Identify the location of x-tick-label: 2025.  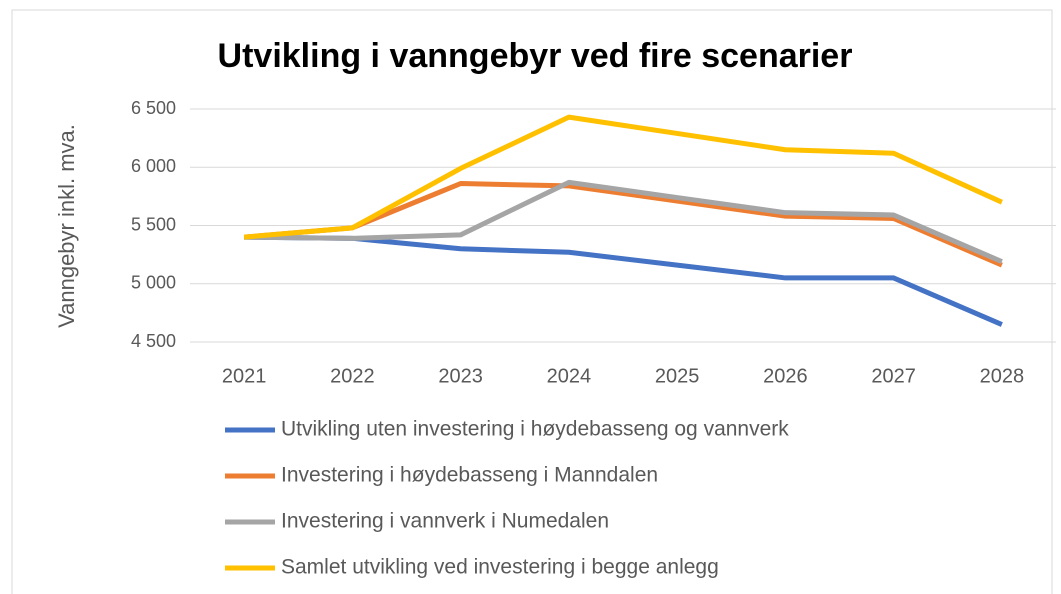
(677, 376).